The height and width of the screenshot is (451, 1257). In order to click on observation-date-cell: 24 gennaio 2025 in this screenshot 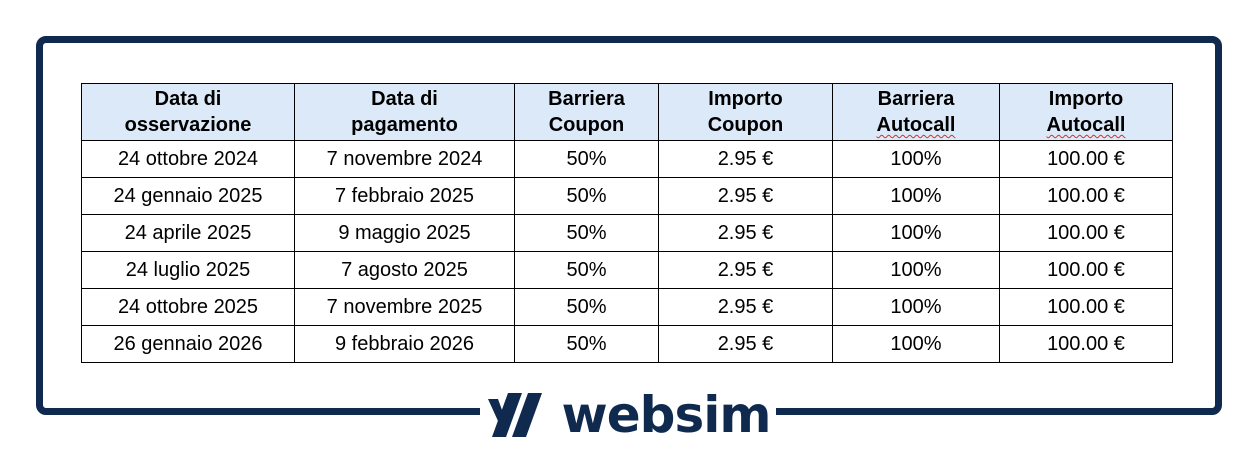, I will do `click(188, 196)`.